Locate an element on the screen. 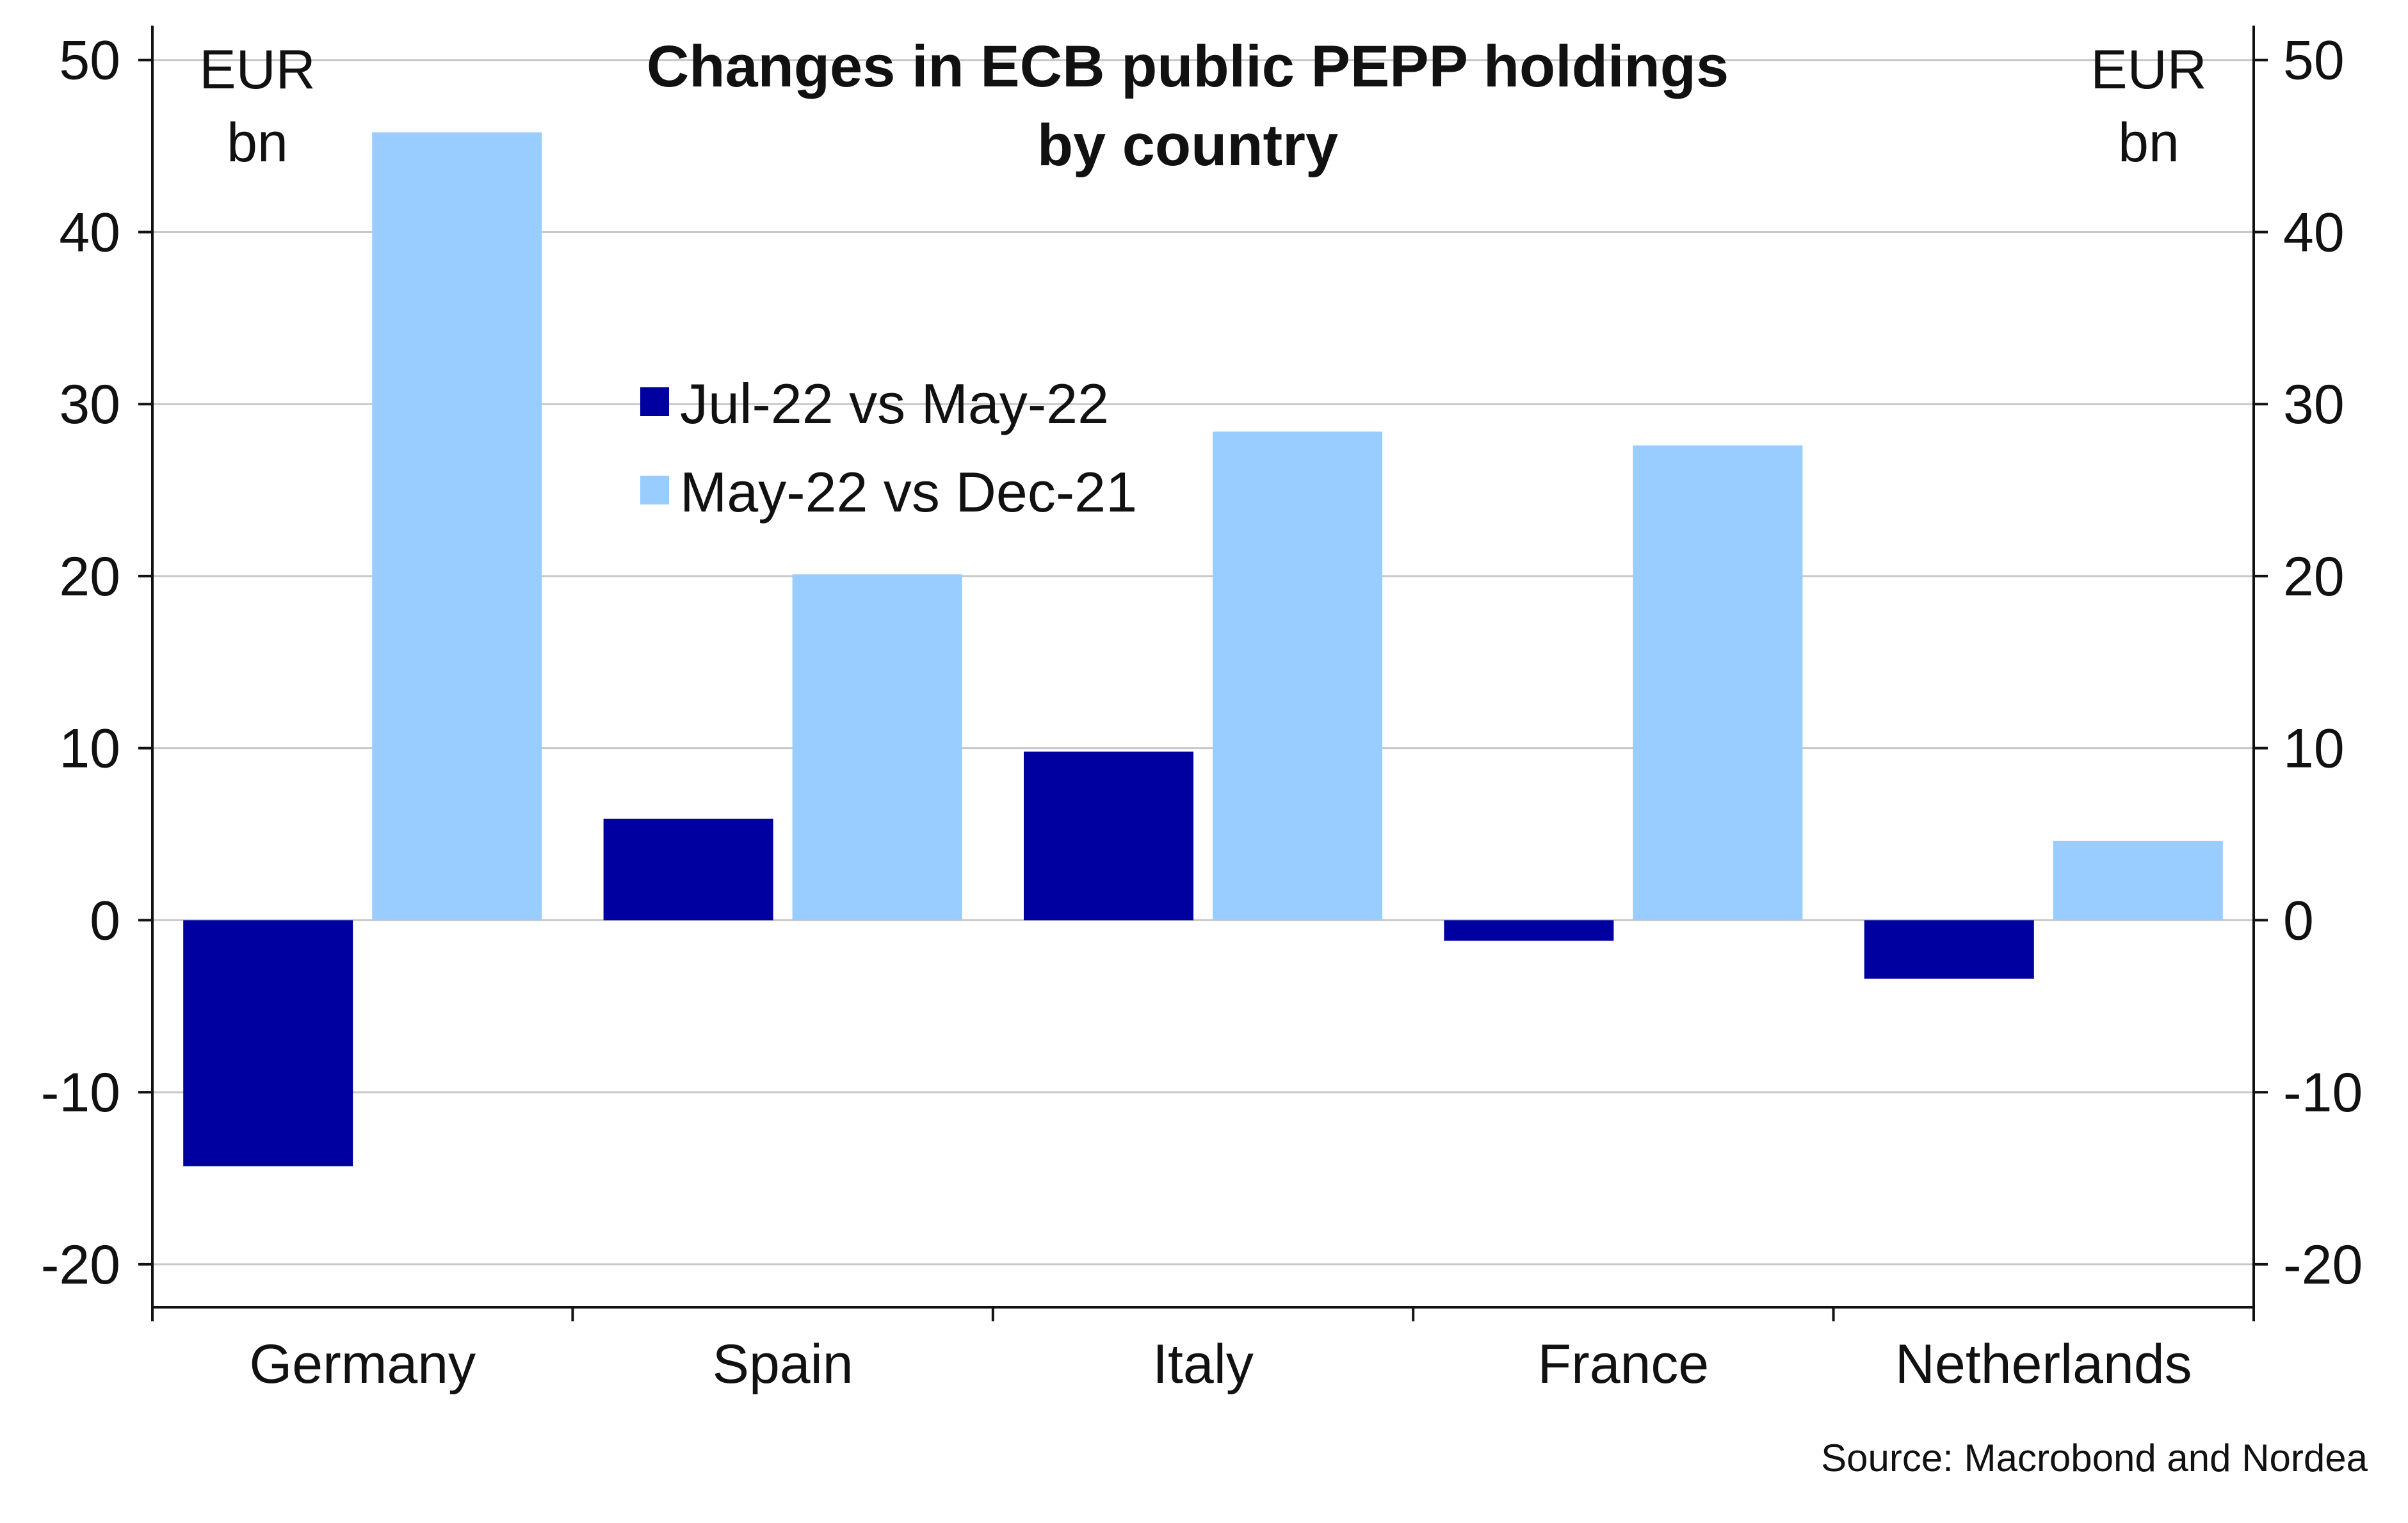 The height and width of the screenshot is (1523, 2408). unit-label-right: EUR bn is located at coordinates (2148, 106).